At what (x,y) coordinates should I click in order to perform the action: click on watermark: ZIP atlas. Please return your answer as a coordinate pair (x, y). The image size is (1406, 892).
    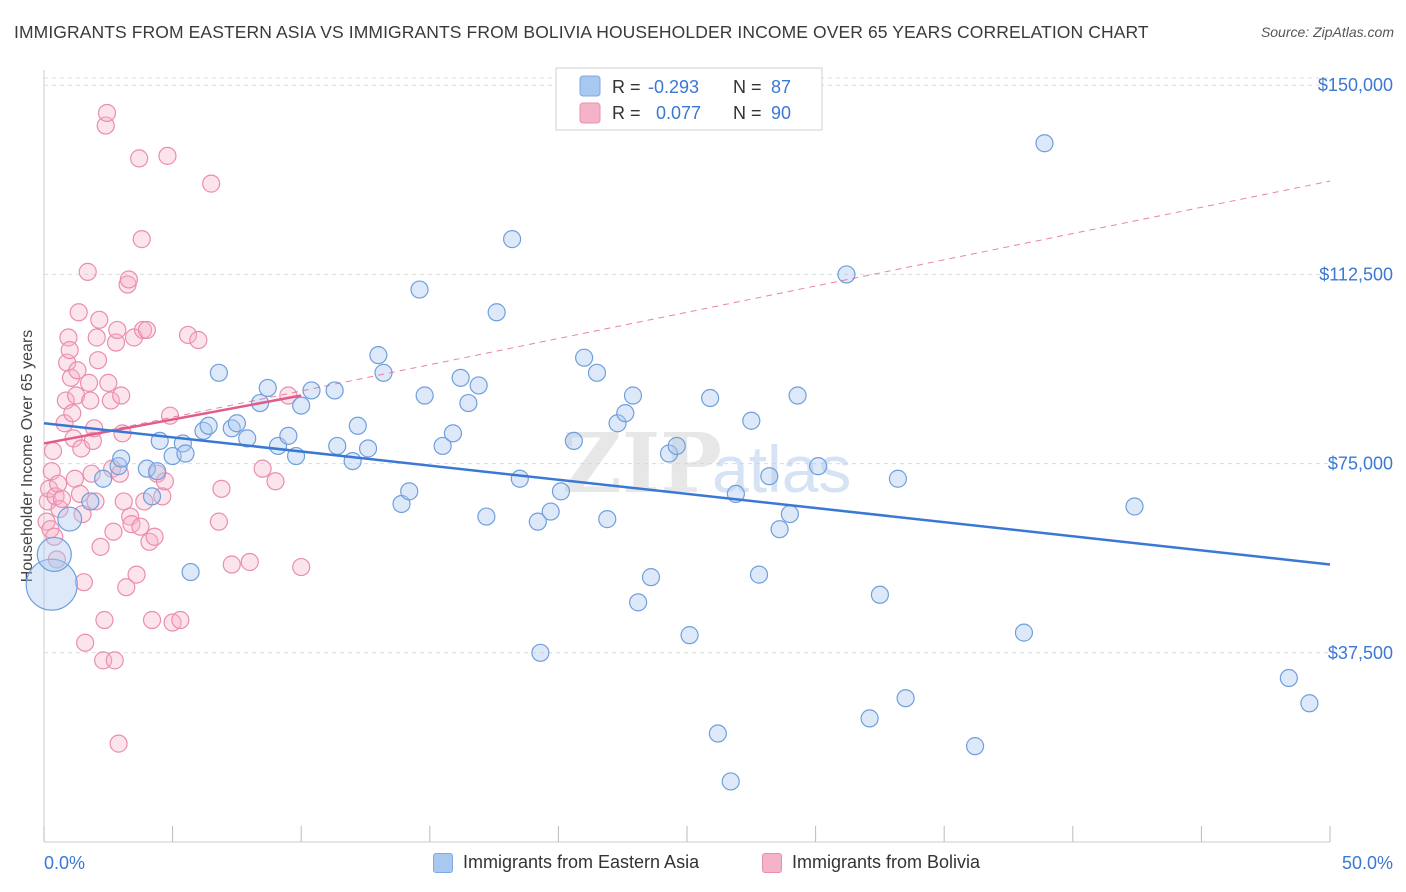
    Looking at the image, I should click on (706, 464).